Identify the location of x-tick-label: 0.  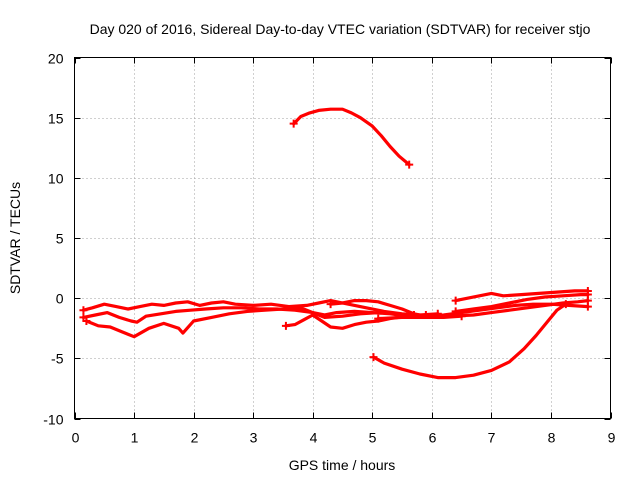
(76, 438).